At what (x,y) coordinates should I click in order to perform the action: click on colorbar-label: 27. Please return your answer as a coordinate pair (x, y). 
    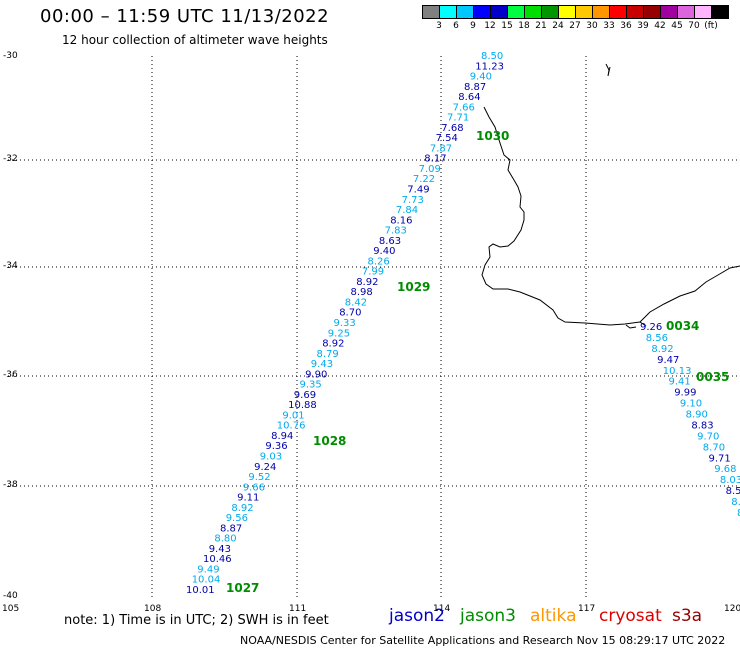
    Looking at the image, I should click on (575, 26).